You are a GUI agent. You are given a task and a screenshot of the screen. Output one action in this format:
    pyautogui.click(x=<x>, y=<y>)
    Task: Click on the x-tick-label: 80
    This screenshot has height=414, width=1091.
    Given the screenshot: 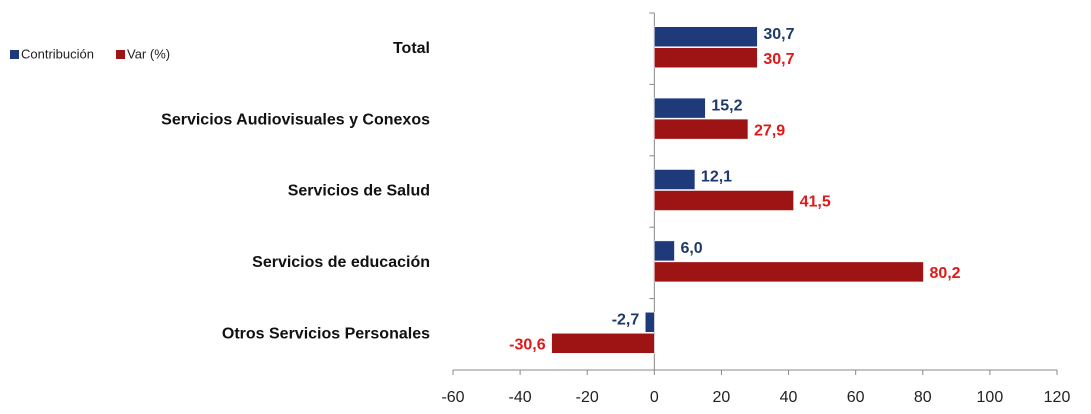 What is the action you would take?
    pyautogui.click(x=923, y=397)
    